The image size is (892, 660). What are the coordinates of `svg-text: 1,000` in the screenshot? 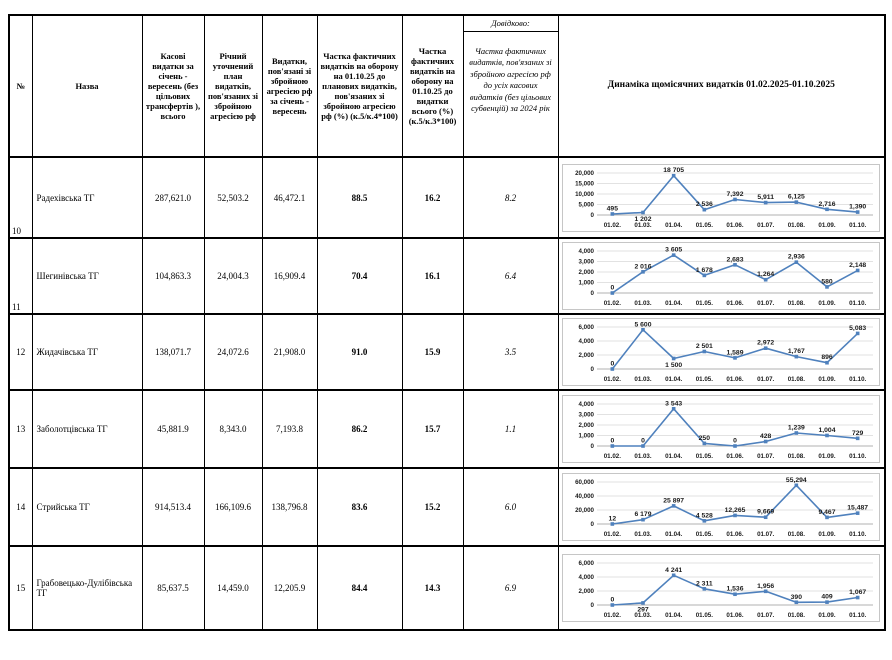 It's located at (587, 436).